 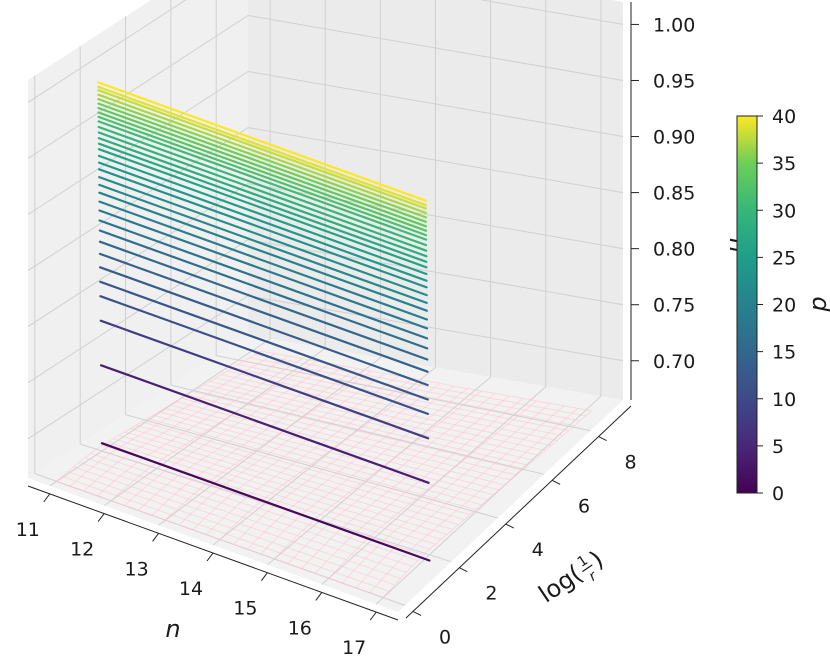 What do you see at coordinates (262, 149) in the screenshot?
I see `series-line-p38` at bounding box center [262, 149].